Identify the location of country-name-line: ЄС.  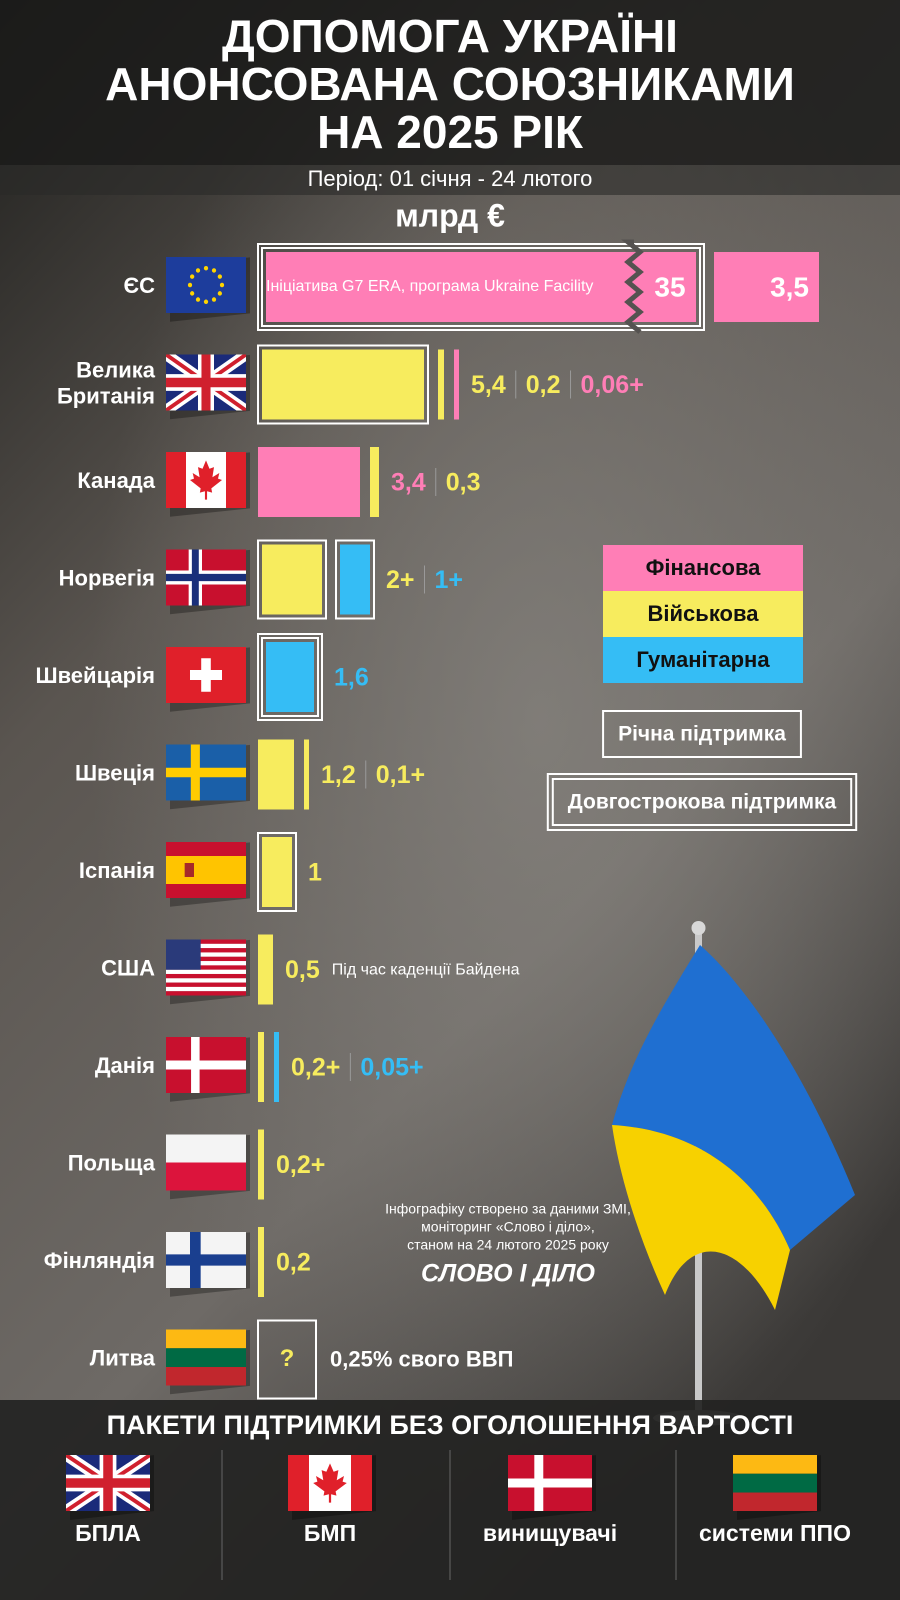
(139, 285).